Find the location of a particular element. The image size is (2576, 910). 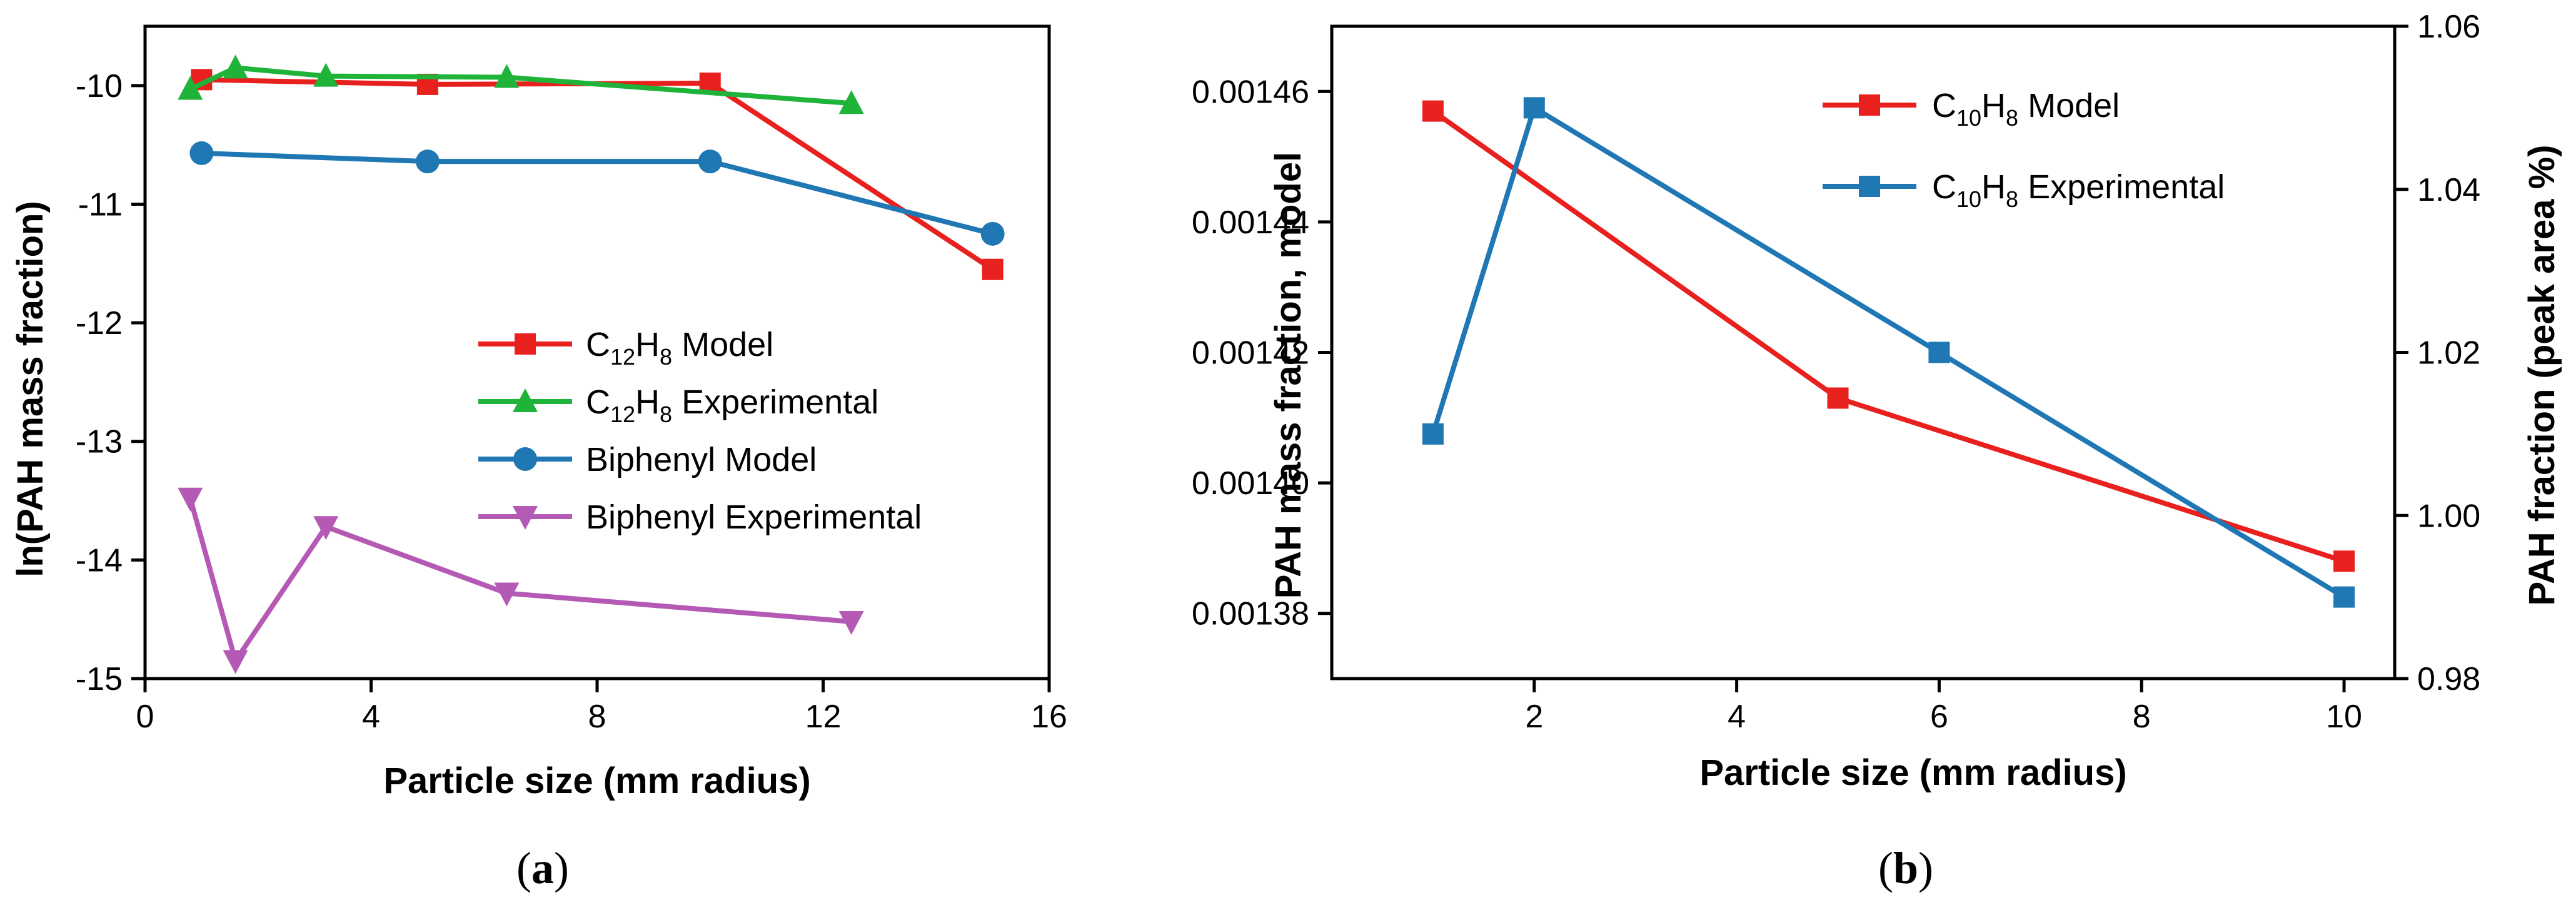

panel-b-x-tick-label: 8 is located at coordinates (2142, 717).